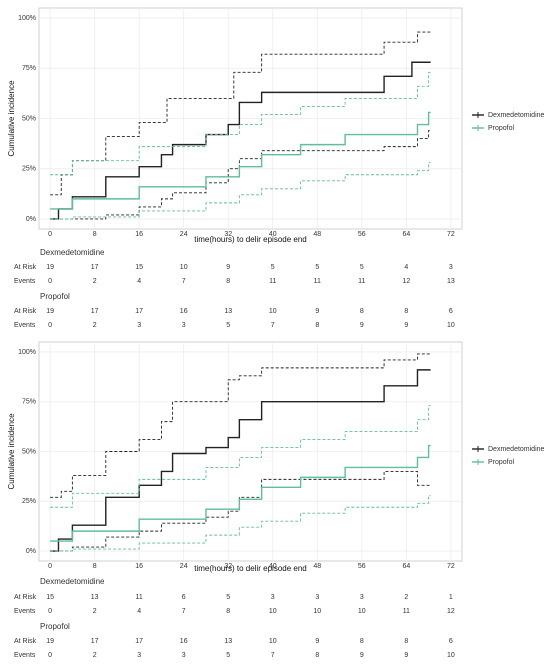 The image size is (550, 666). I want to click on risk-value: 15, so click(139, 267).